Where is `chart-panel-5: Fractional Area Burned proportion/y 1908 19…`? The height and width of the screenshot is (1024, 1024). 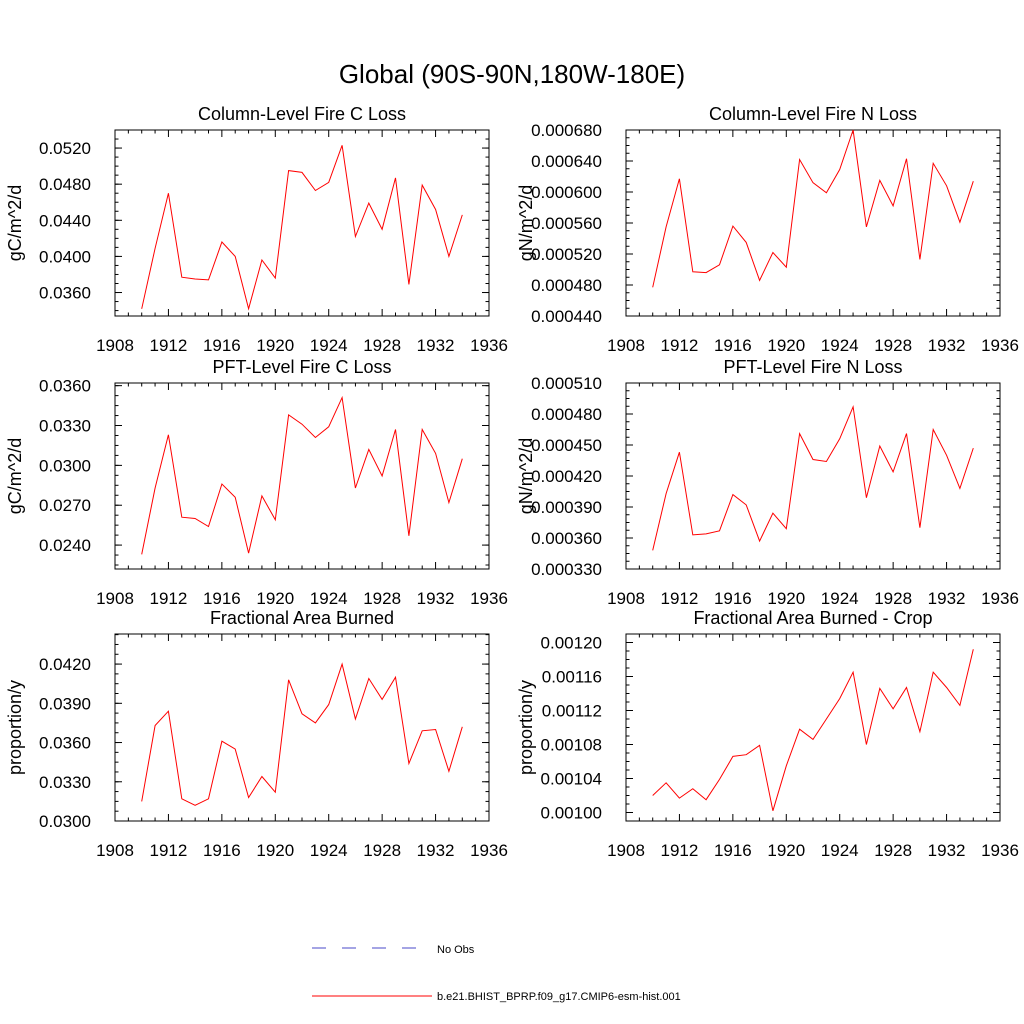
chart-panel-5: Fractional Area Burned proportion/y 1908 19… is located at coordinates (256, 734).